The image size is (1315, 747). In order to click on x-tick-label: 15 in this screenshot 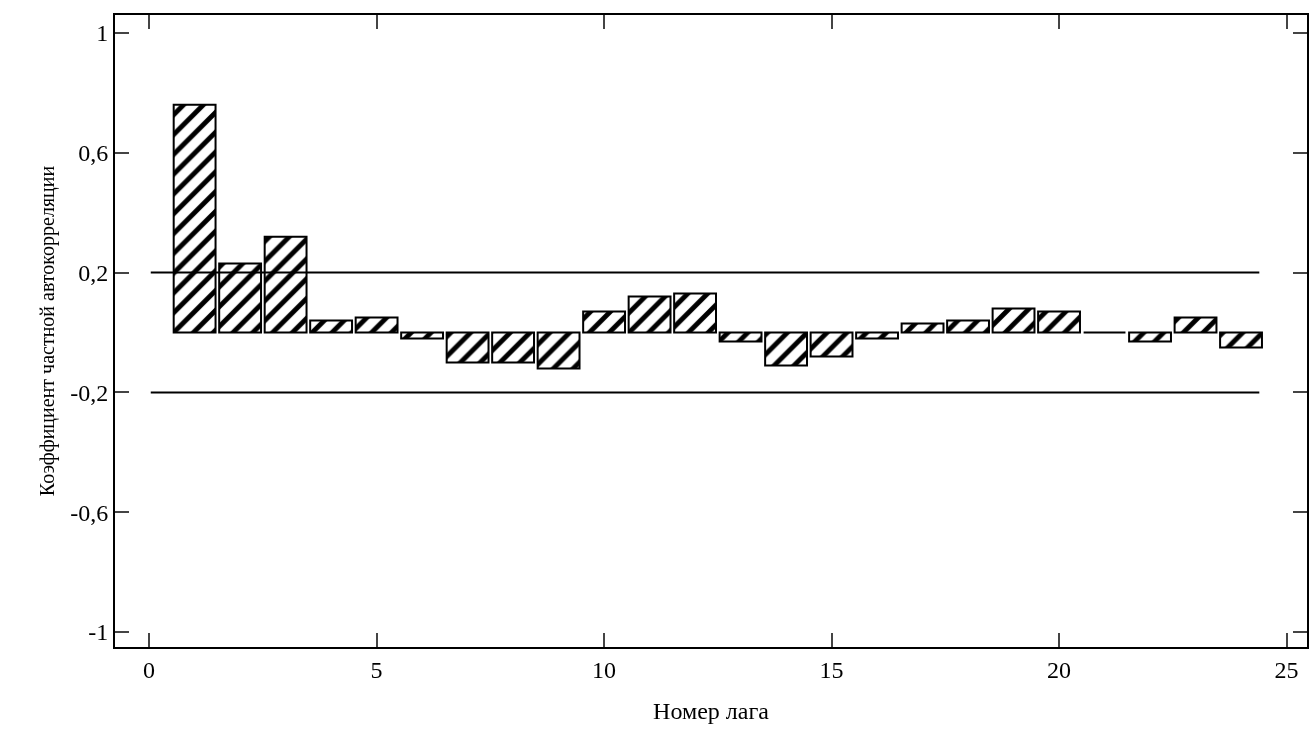, I will do `click(831, 669)`.